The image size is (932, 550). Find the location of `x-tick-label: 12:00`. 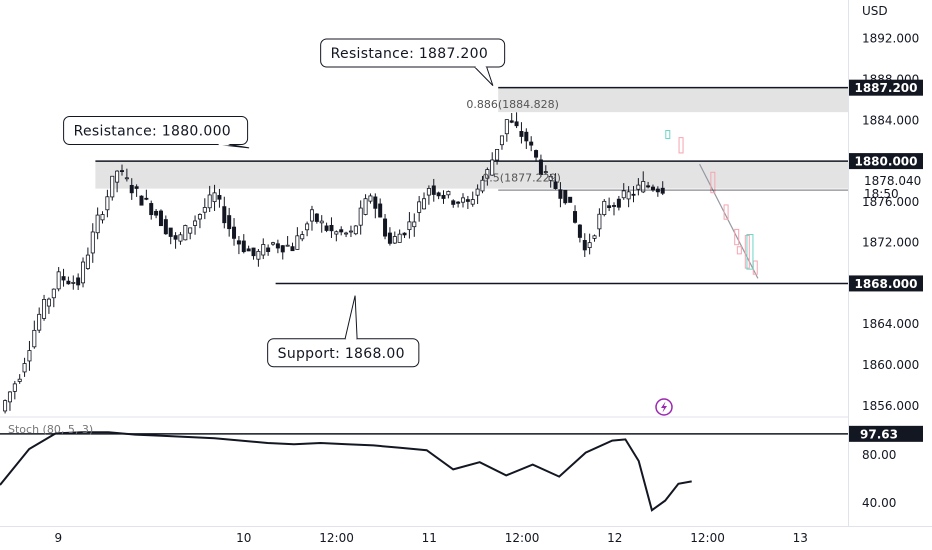

x-tick-label: 12:00 is located at coordinates (522, 538).